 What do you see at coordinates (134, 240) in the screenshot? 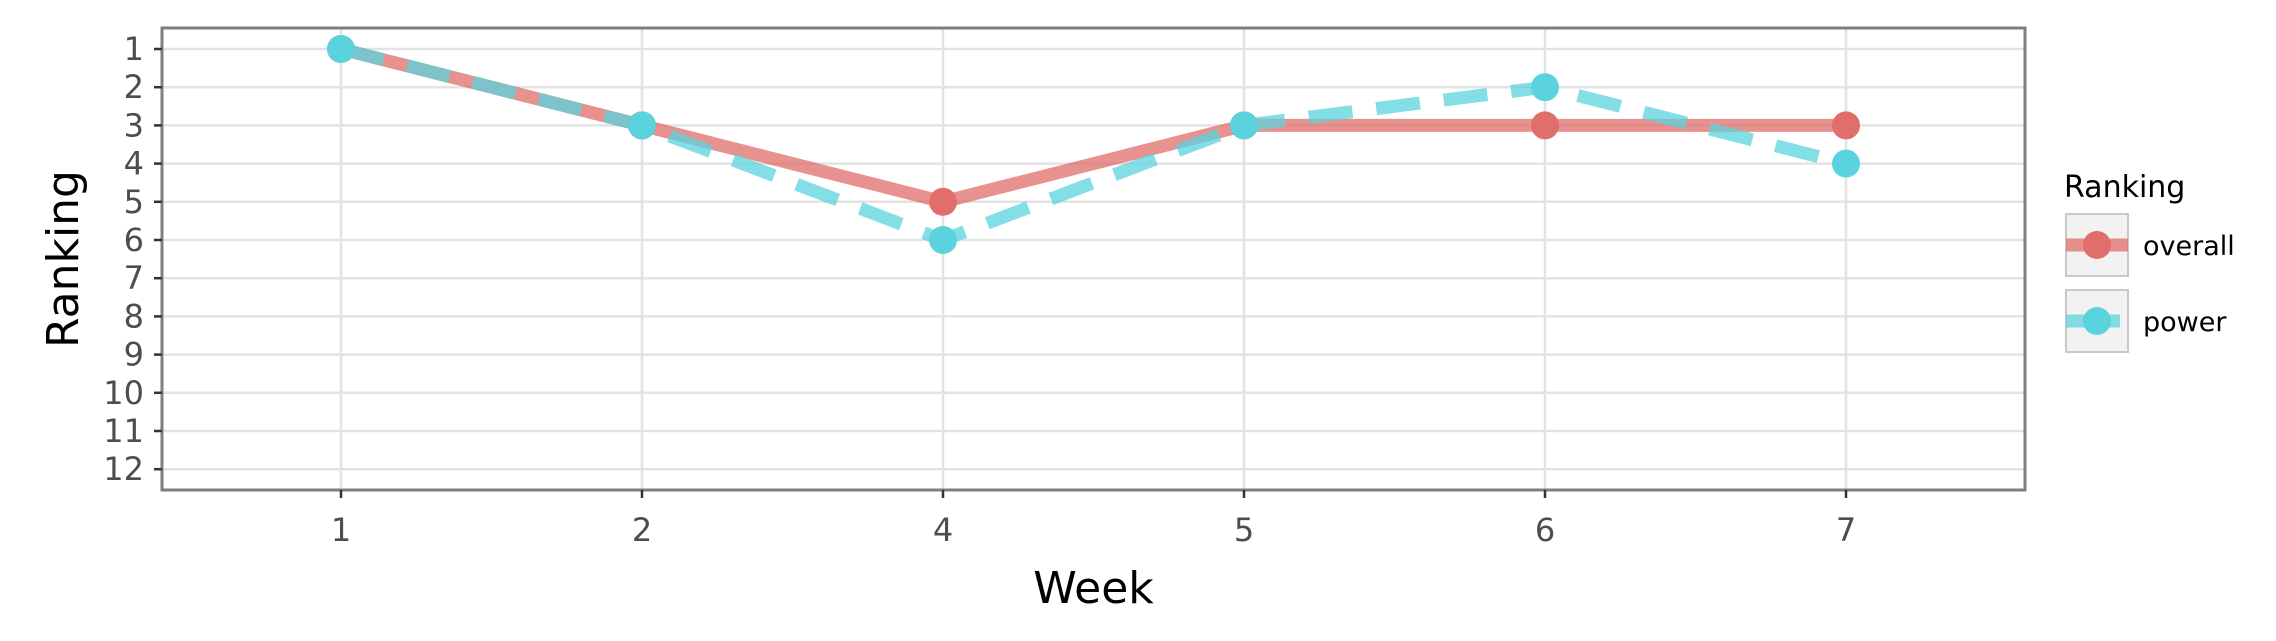
I see `y-tick-label: 6` at bounding box center [134, 240].